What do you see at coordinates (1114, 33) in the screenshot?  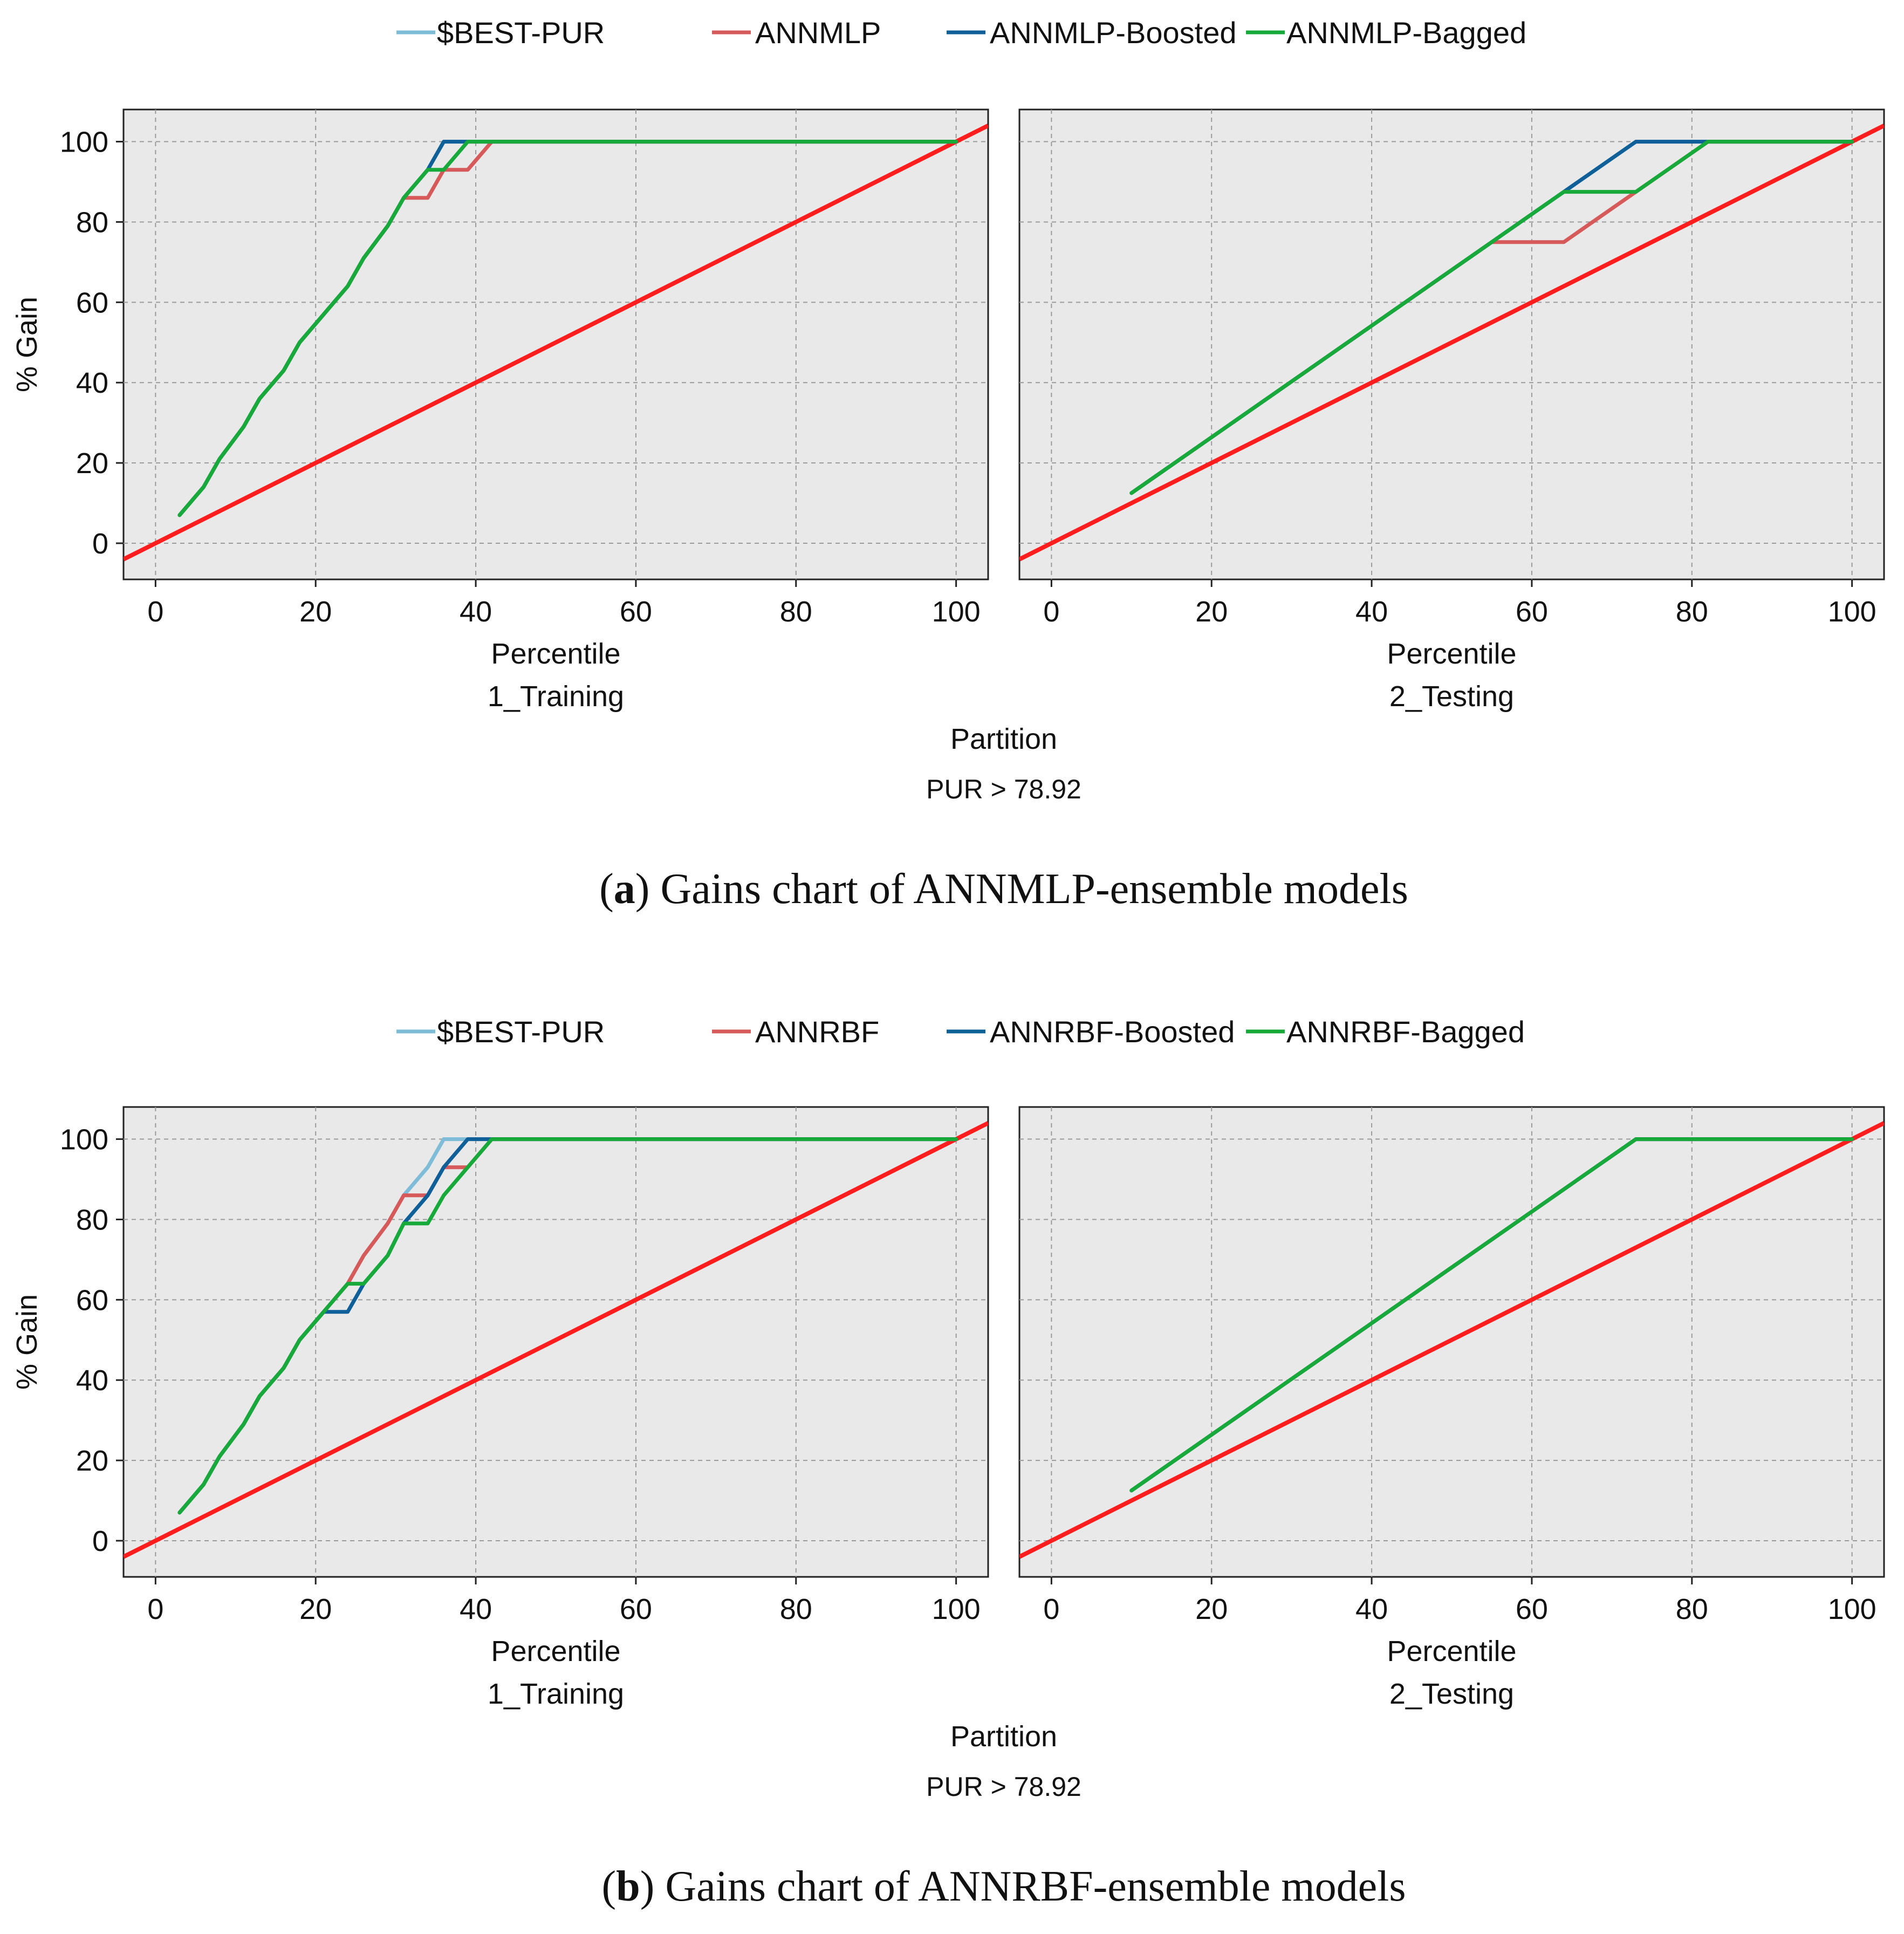 I see `legend-label-boosted: ANNMLP-Boosted` at bounding box center [1114, 33].